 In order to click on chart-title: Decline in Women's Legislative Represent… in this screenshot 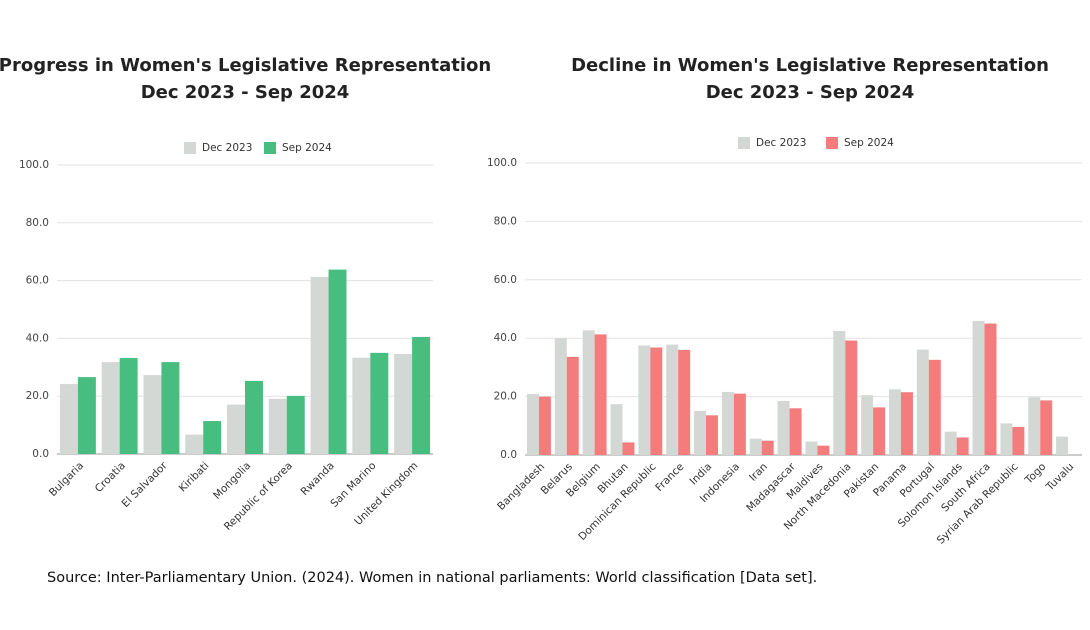, I will do `click(810, 65)`.